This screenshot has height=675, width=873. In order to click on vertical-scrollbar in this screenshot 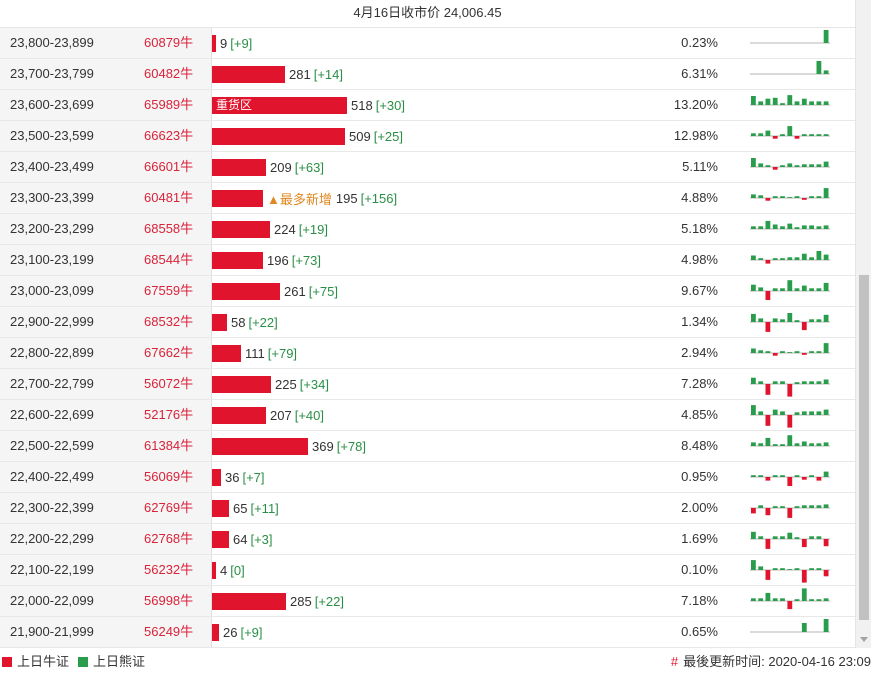, I will do `click(863, 324)`.